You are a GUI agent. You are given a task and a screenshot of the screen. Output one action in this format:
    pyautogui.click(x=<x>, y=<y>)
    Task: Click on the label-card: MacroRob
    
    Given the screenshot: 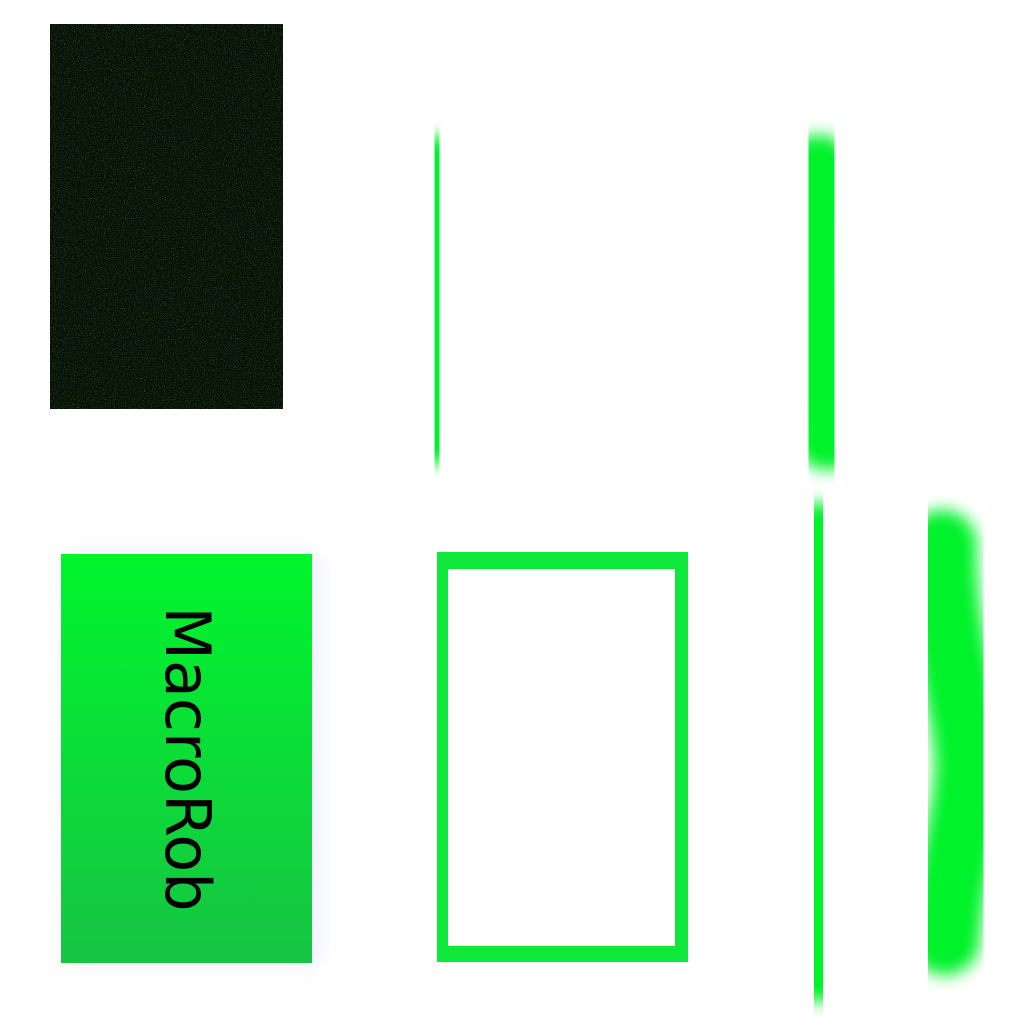 What is the action you would take?
    pyautogui.click(x=186, y=758)
    